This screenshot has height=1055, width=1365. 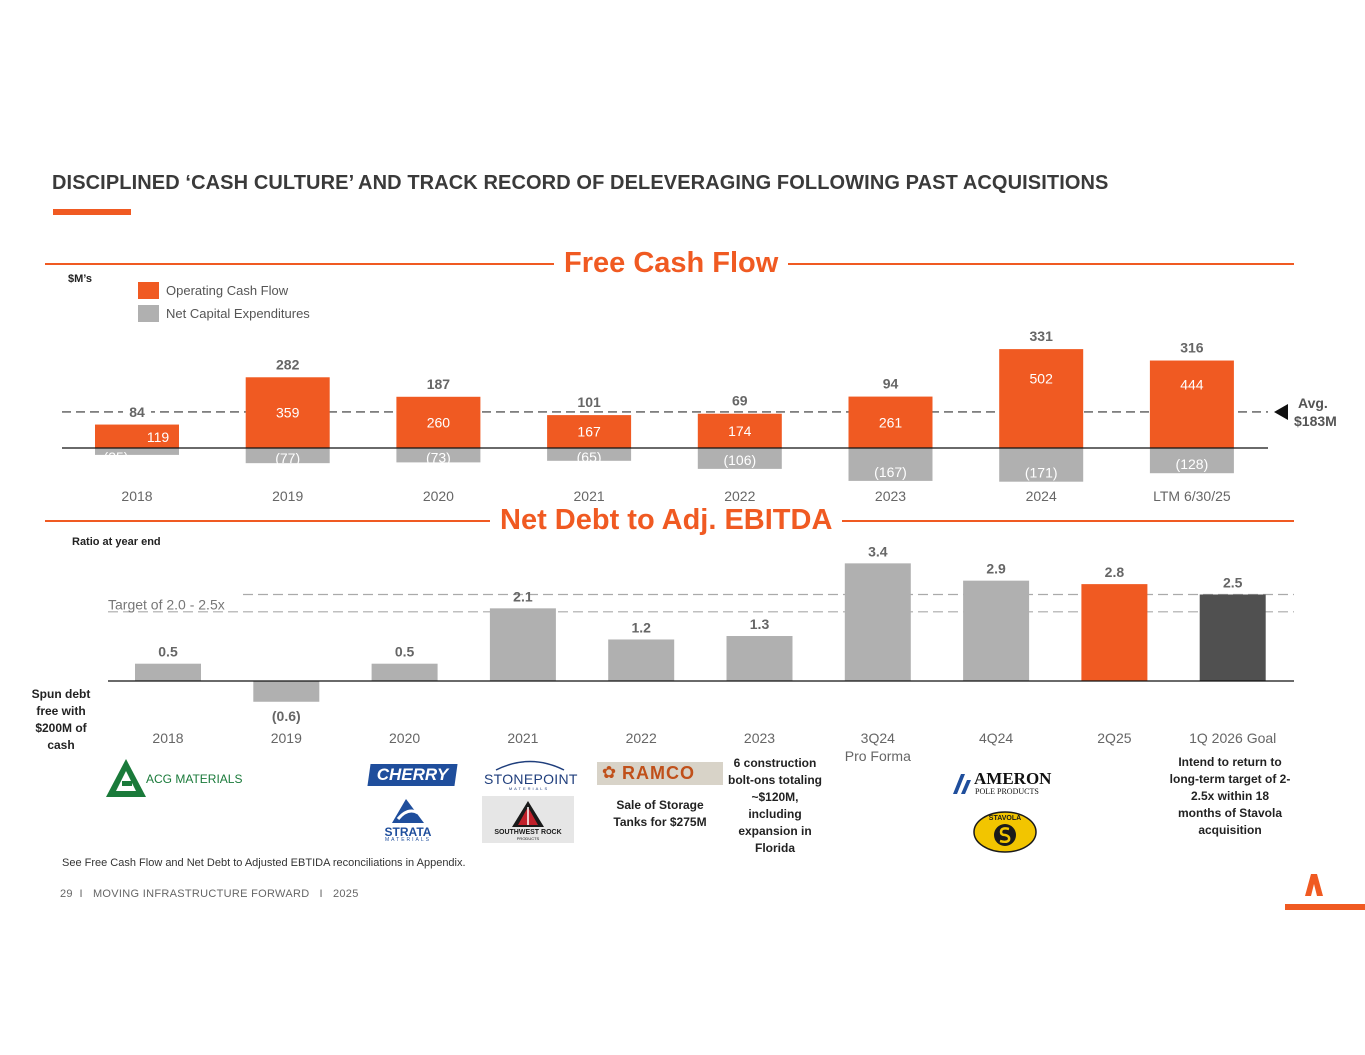 I want to click on strata-logo-text: STRATA, so click(x=408, y=832).